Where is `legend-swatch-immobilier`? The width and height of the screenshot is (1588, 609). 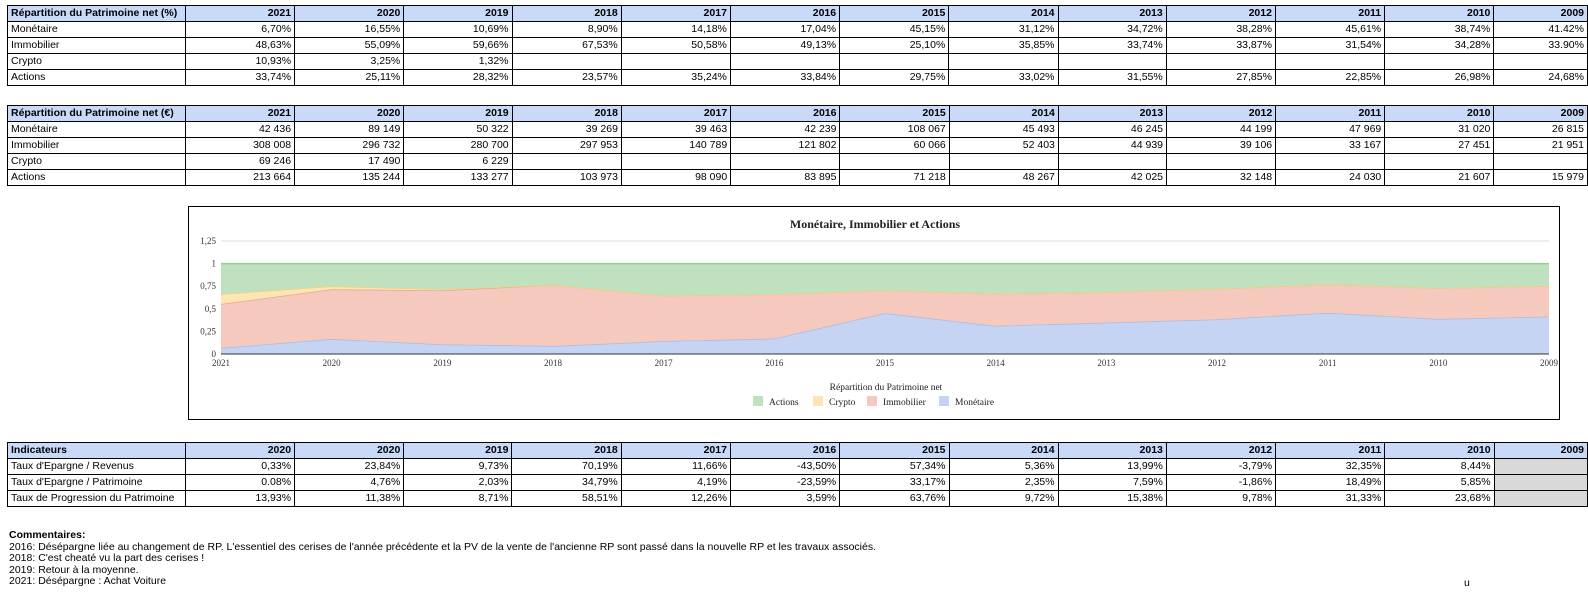
legend-swatch-immobilier is located at coordinates (872, 401).